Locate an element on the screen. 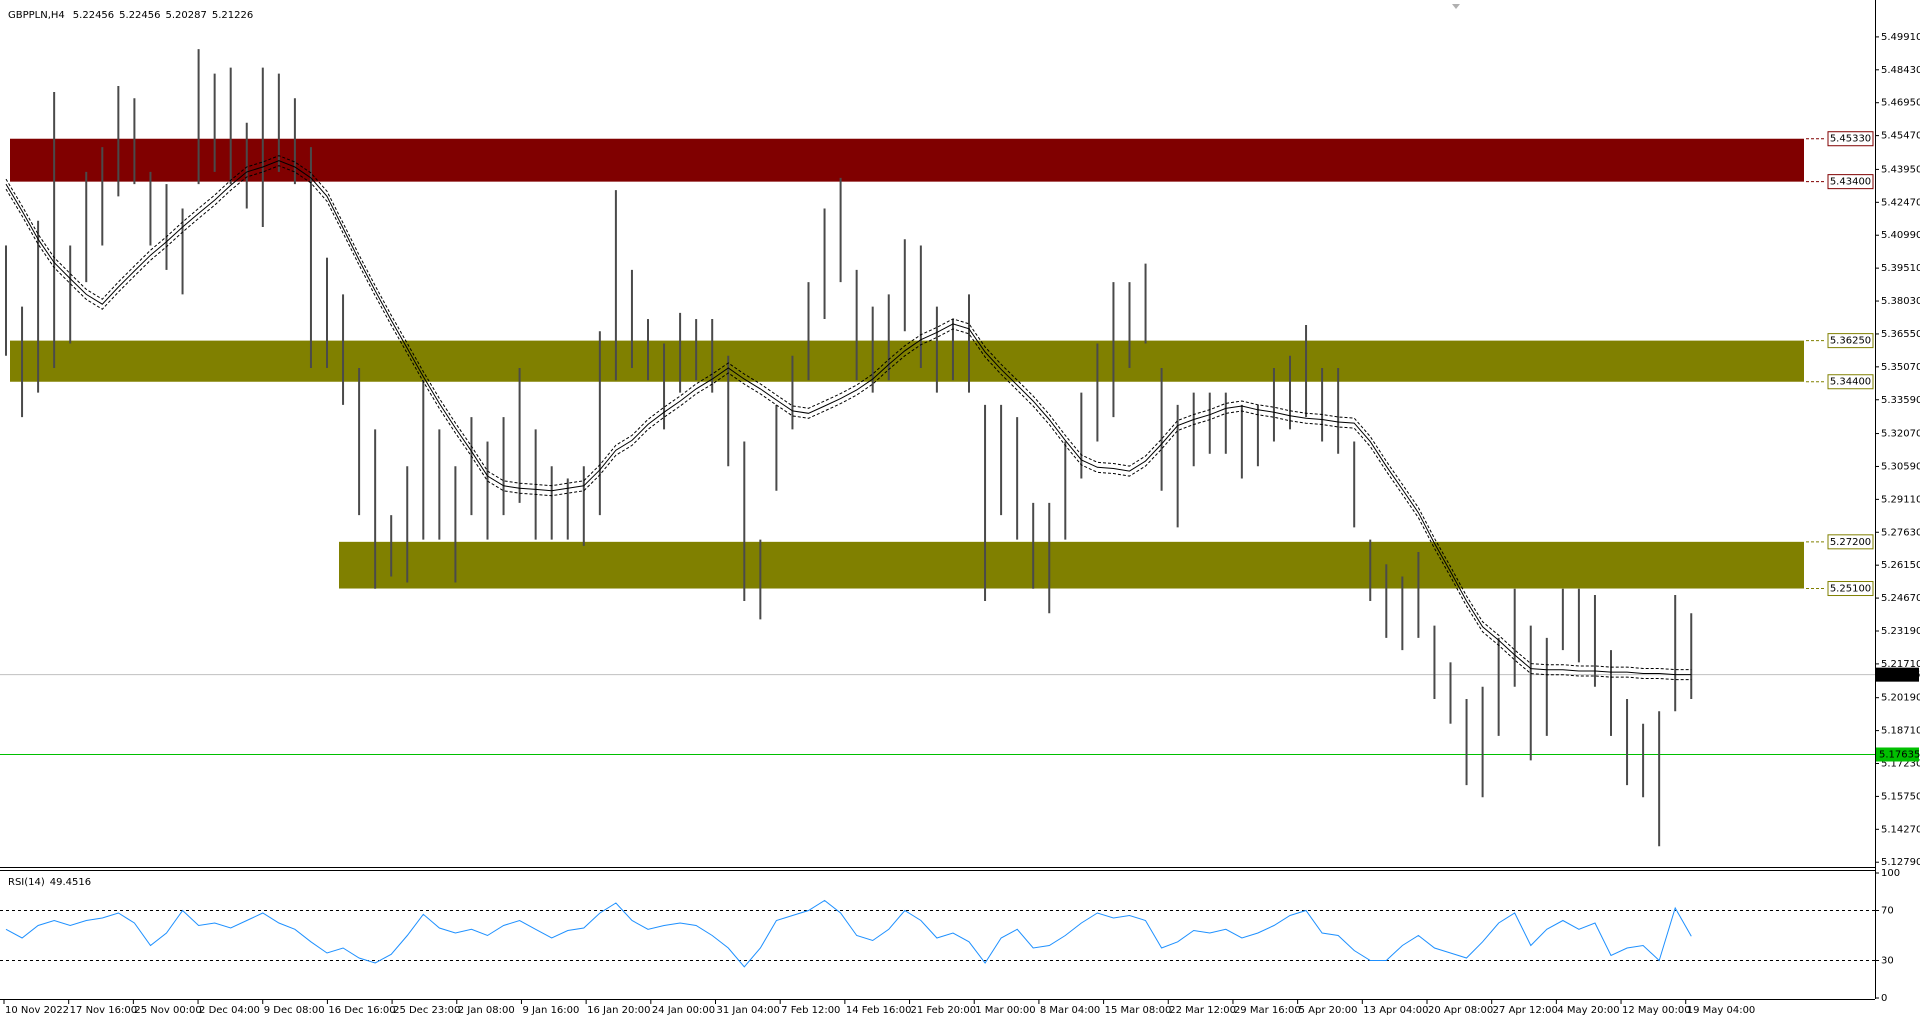 This screenshot has width=1920, height=1020. x-tick-label: 4 May 20:00 is located at coordinates (1588, 1010).